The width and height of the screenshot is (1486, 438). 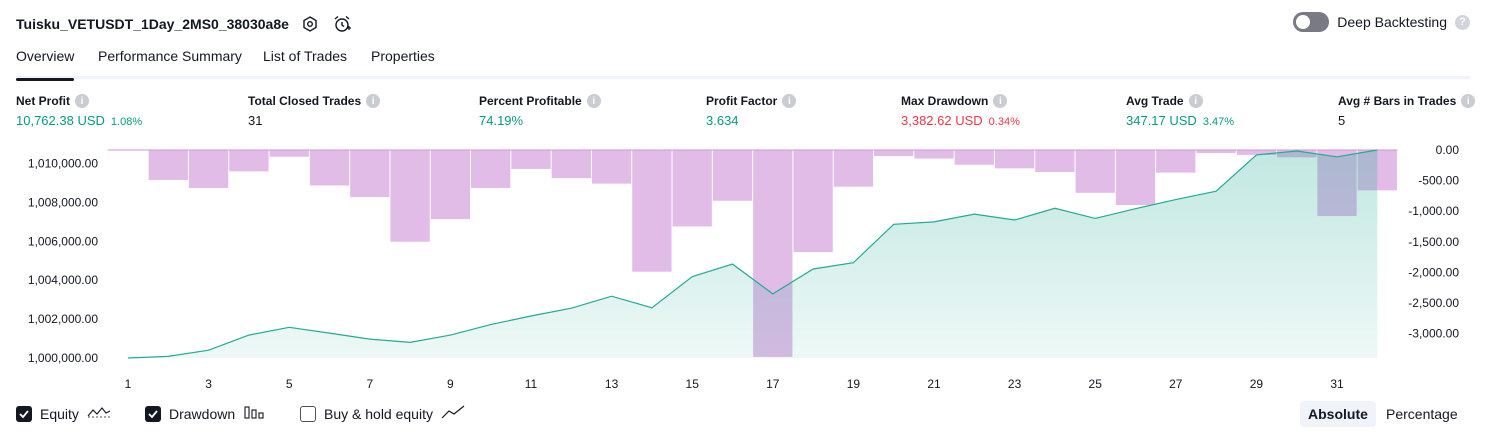 I want to click on x-axis-tick: 29, so click(x=1257, y=383).